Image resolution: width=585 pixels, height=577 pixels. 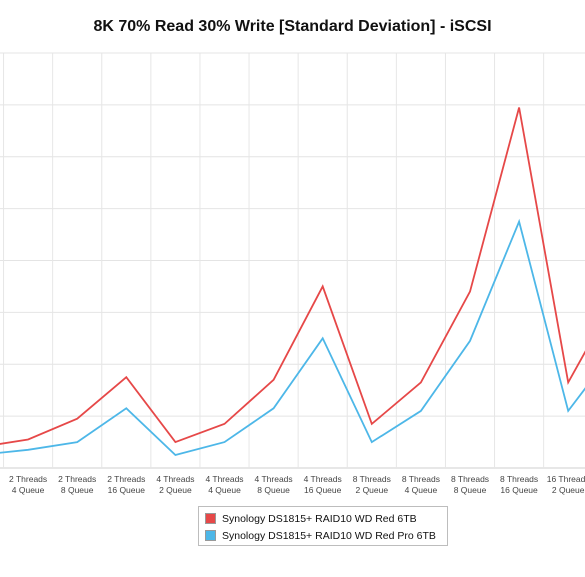 What do you see at coordinates (210, 535) in the screenshot?
I see `legend-swatch-blue` at bounding box center [210, 535].